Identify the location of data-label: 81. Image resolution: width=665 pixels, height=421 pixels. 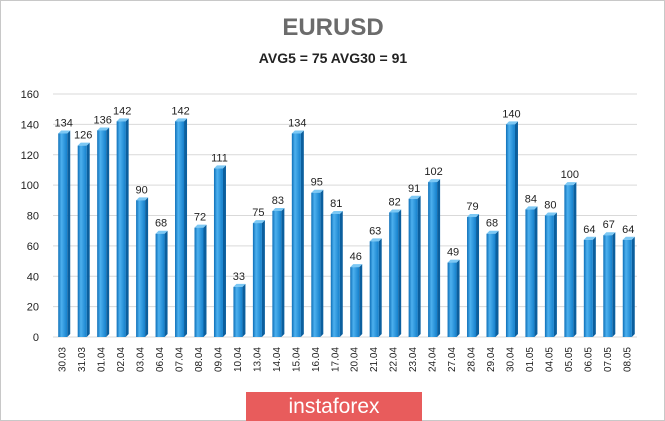
(336, 204).